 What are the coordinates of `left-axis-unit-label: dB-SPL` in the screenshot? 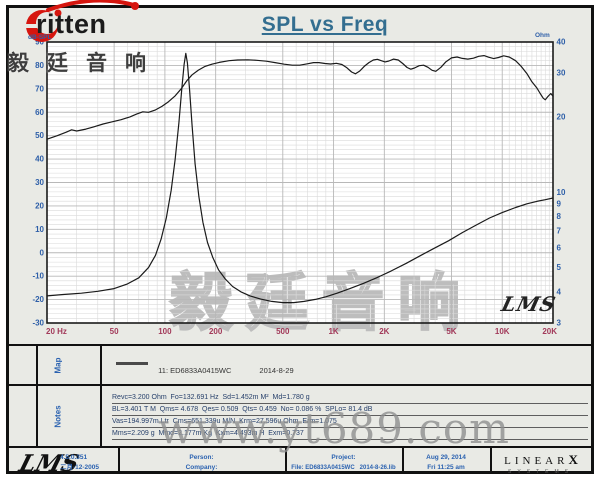 It's located at (40, 37).